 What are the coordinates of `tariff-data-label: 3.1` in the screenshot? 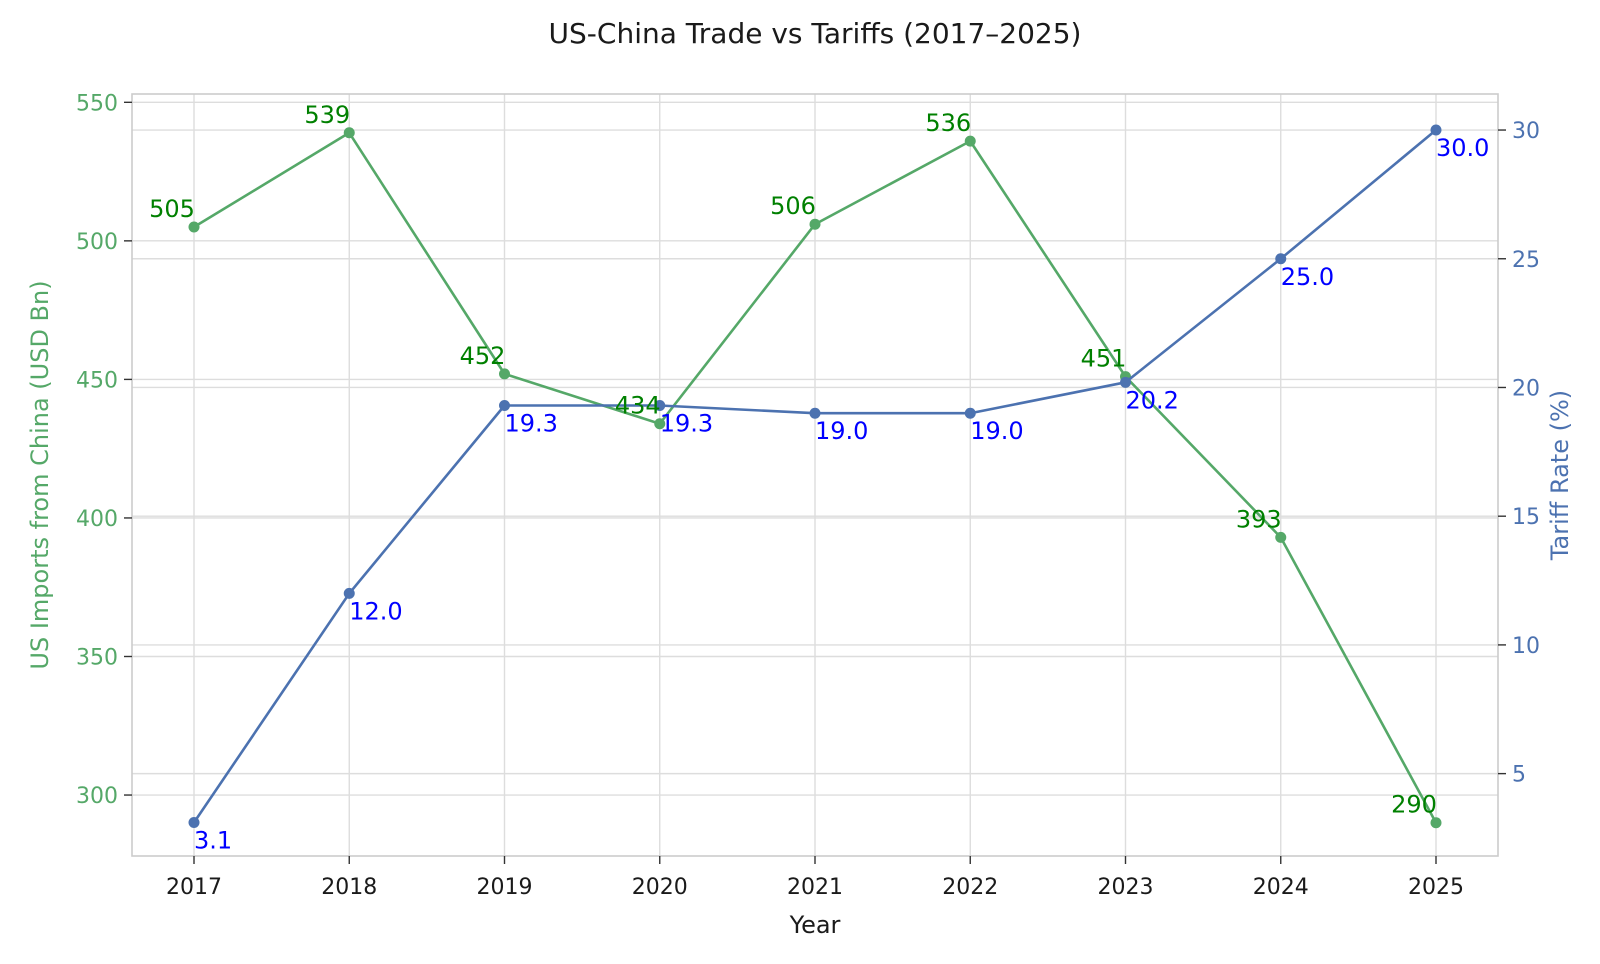 It's located at (213, 841).